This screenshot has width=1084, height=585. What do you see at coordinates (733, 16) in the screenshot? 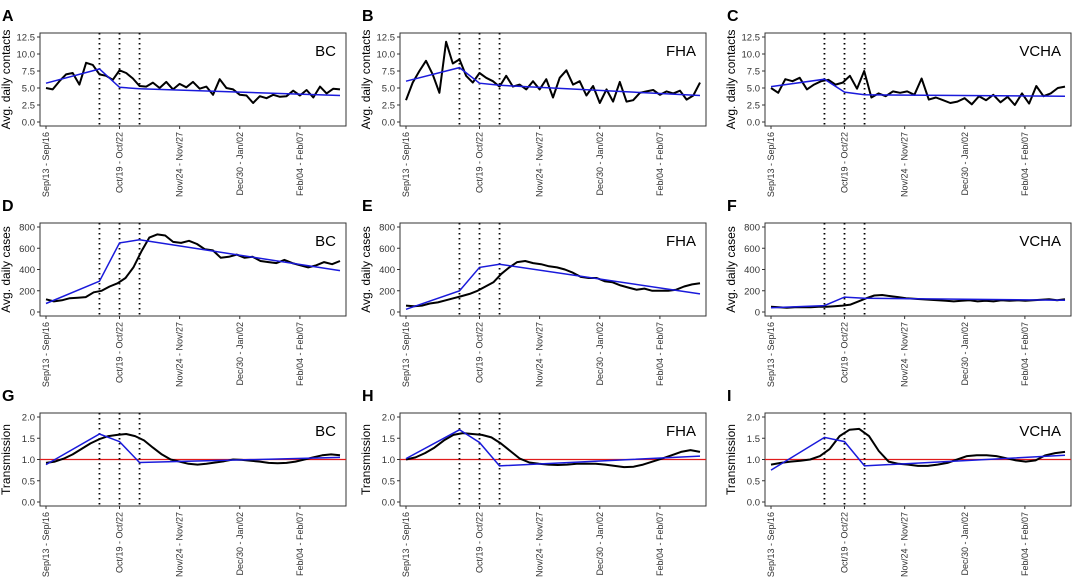
I see `panel-letter: C` at bounding box center [733, 16].